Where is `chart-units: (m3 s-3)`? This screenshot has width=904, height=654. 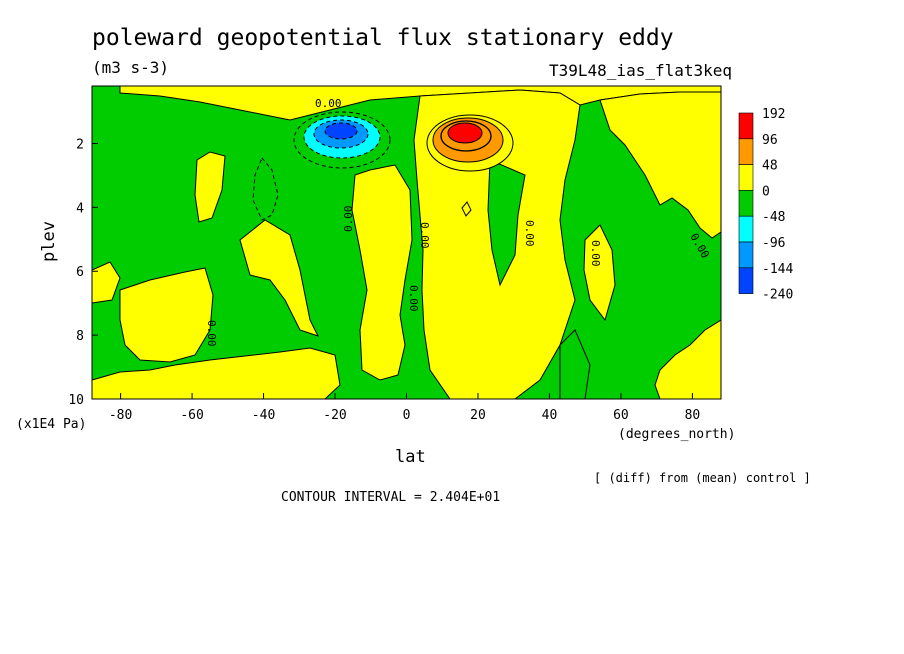
chart-units: (m3 s-3) is located at coordinates (130, 67).